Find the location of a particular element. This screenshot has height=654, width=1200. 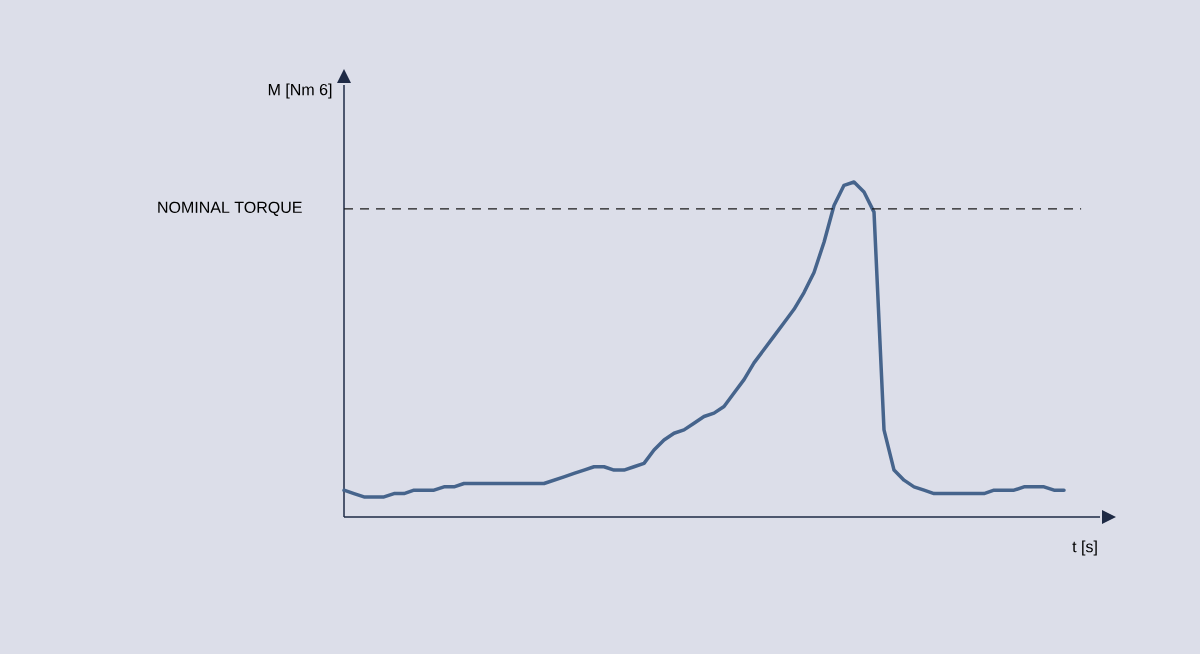

x-axis-title: t [s] is located at coordinates (1084, 548).